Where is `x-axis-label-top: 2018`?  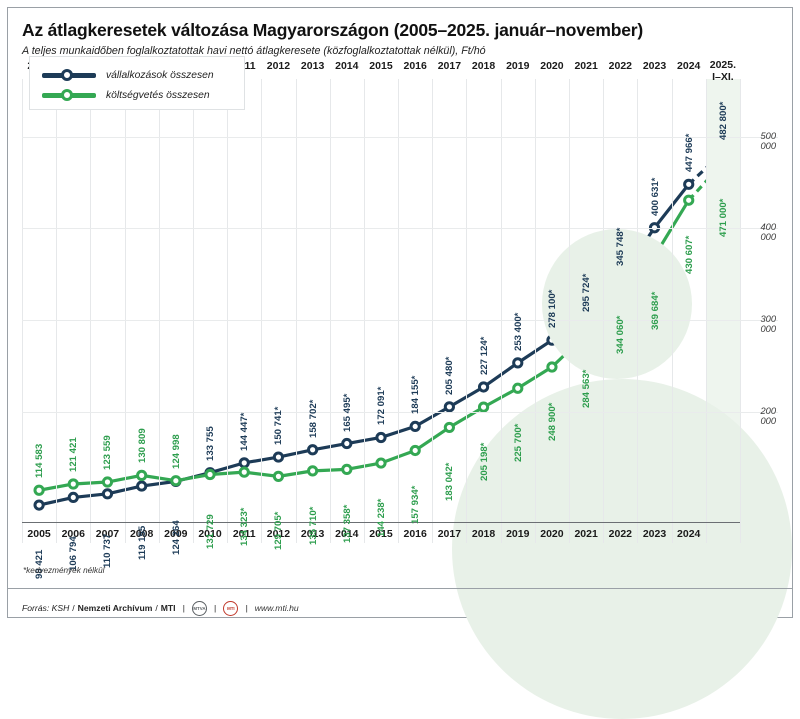
x-axis-label-top: 2018 is located at coordinates (483, 66).